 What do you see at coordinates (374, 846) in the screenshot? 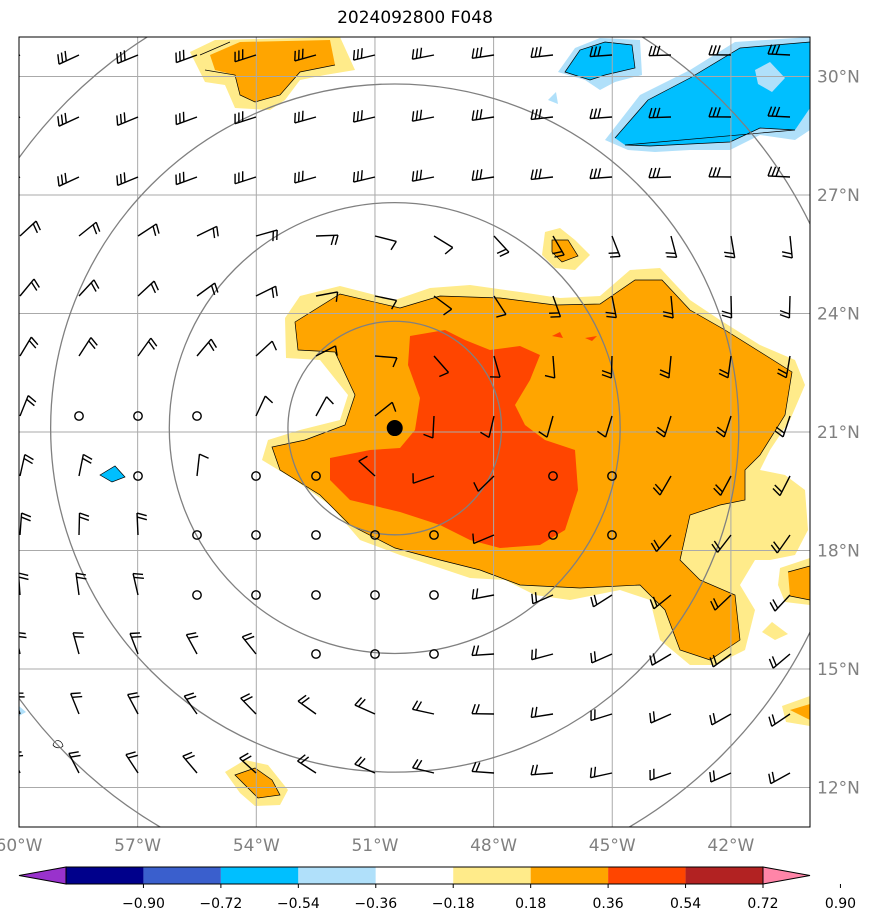
I see `longitude-tick-label: 51°W` at bounding box center [374, 846].